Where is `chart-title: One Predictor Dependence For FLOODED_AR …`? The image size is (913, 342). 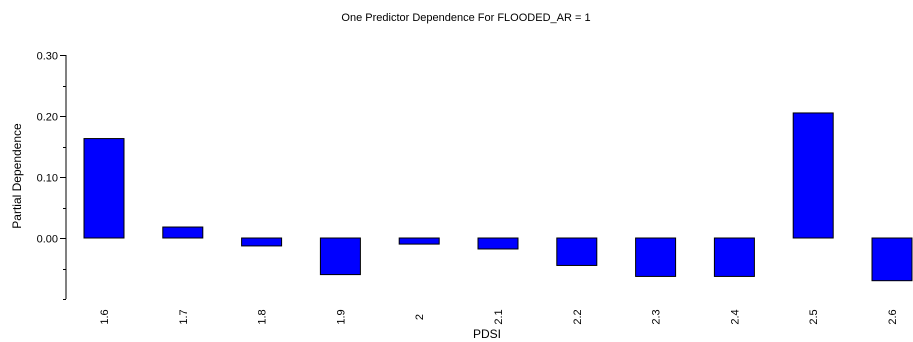
chart-title: One Predictor Dependence For FLOODED_AR … is located at coordinates (465, 18).